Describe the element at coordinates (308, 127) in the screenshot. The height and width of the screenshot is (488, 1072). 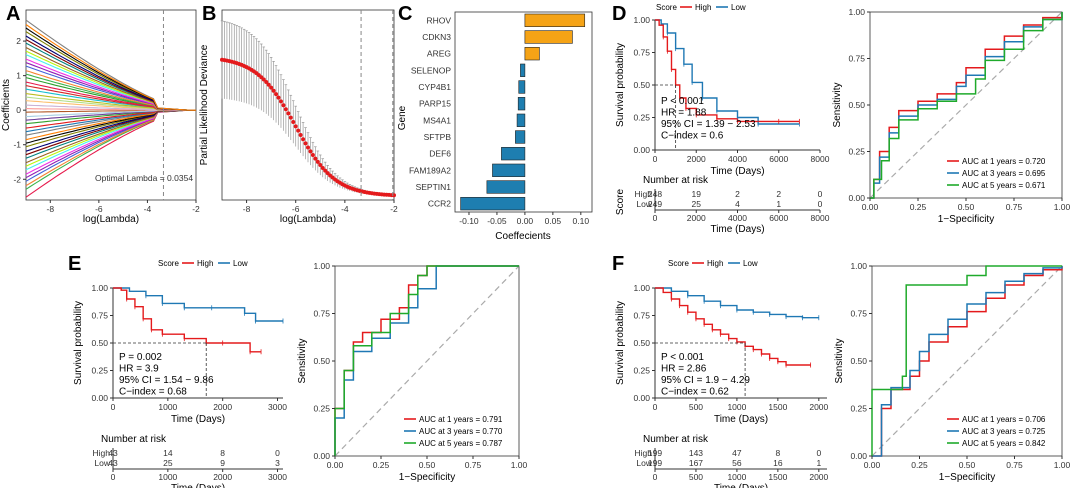
I see `panel-b-points` at that location.